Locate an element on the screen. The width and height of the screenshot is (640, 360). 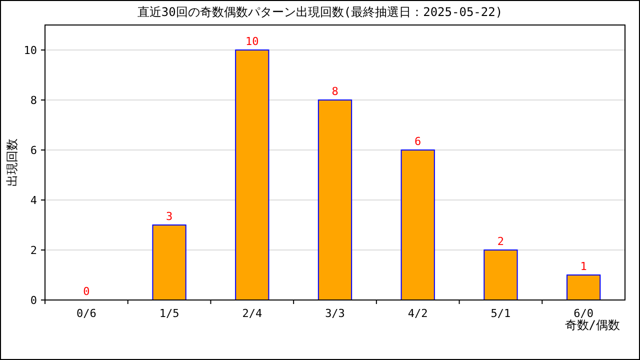
y-tick-label: 0 is located at coordinates (33, 300).